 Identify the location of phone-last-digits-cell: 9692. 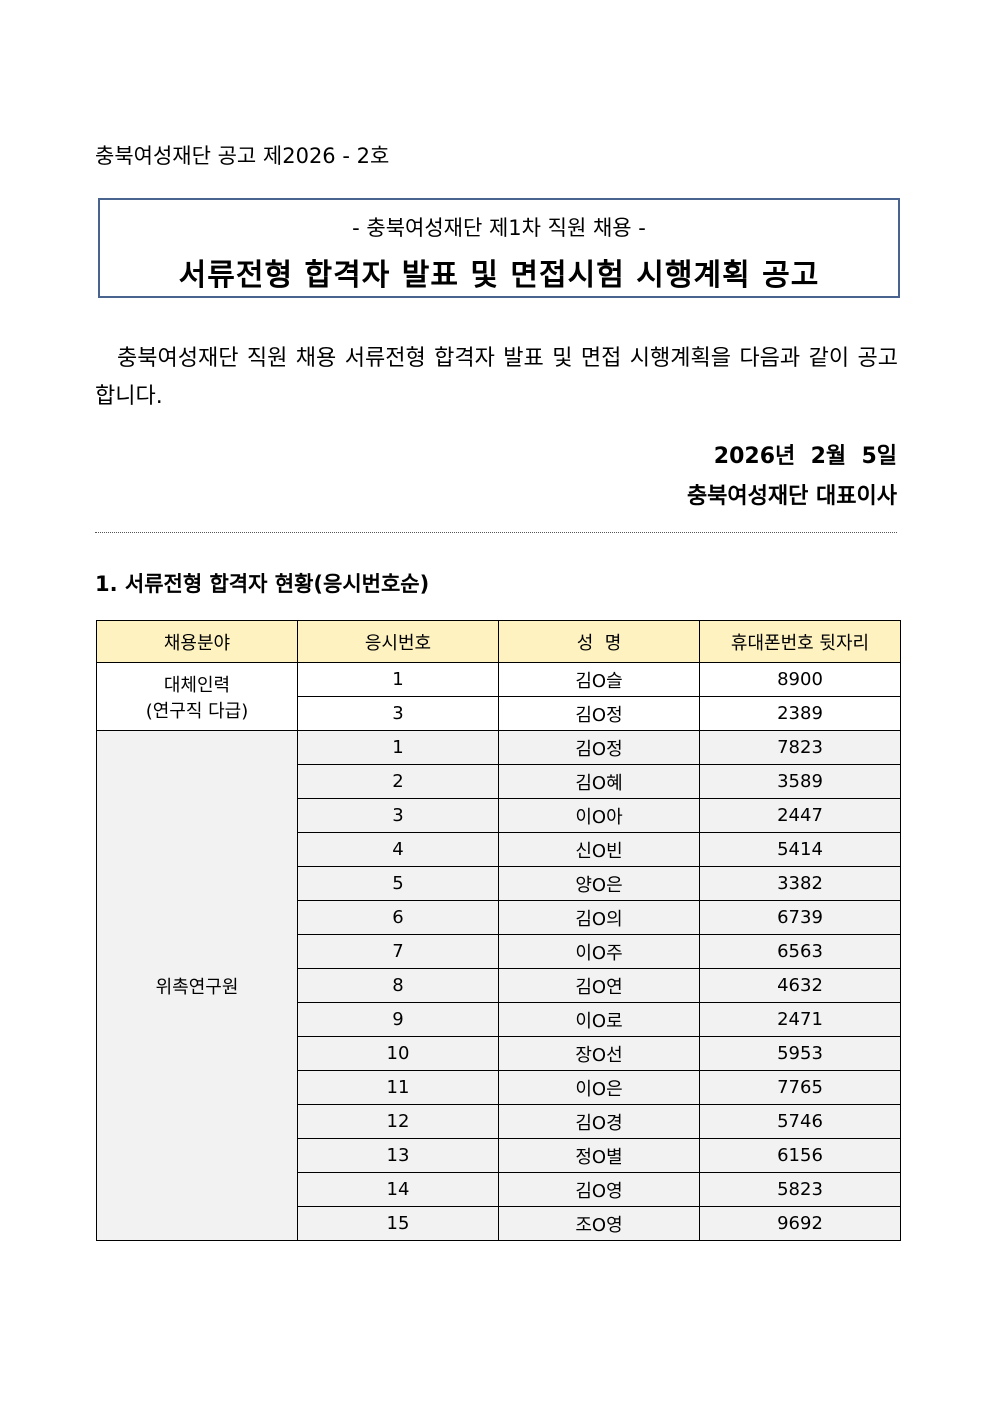
(800, 1223).